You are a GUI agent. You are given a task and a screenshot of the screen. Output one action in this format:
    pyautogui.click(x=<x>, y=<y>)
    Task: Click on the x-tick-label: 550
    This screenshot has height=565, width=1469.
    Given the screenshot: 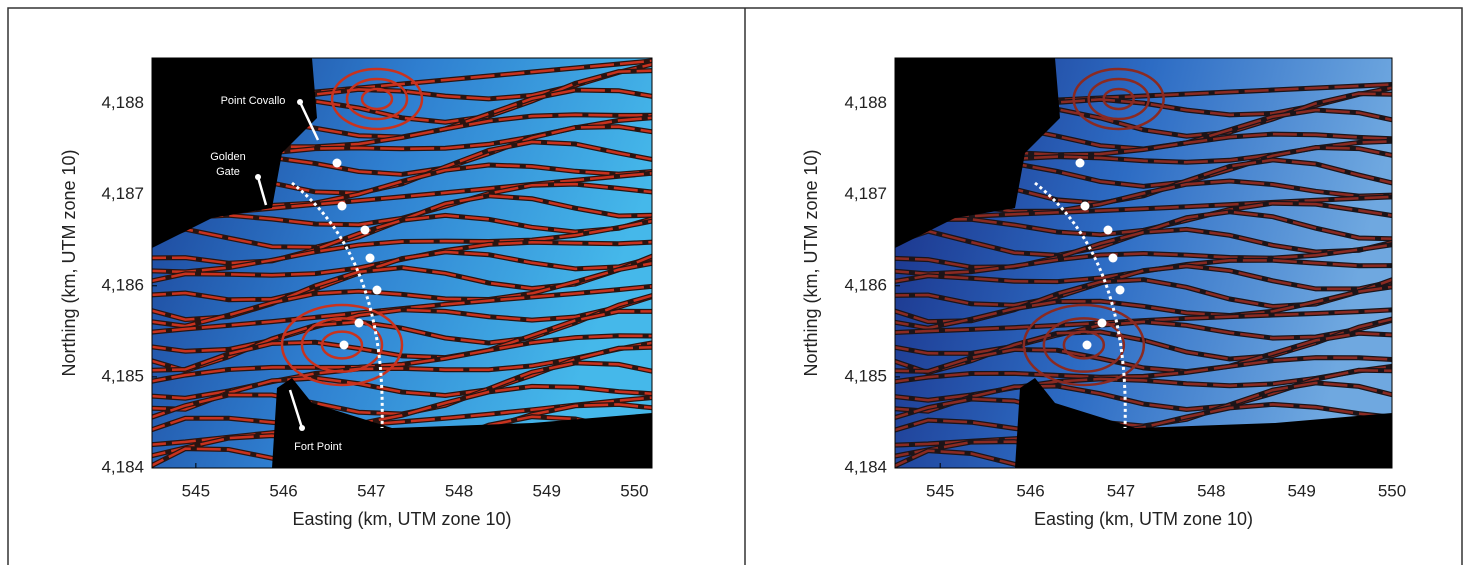 What is the action you would take?
    pyautogui.click(x=634, y=490)
    